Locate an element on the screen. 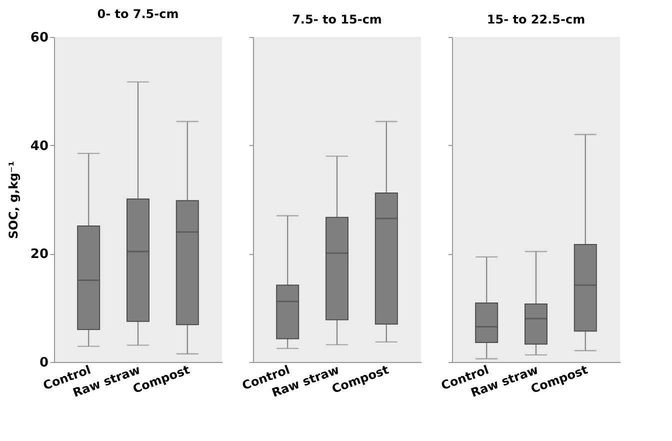 The image size is (672, 441). y-tick-label: 60 is located at coordinates (39, 38).